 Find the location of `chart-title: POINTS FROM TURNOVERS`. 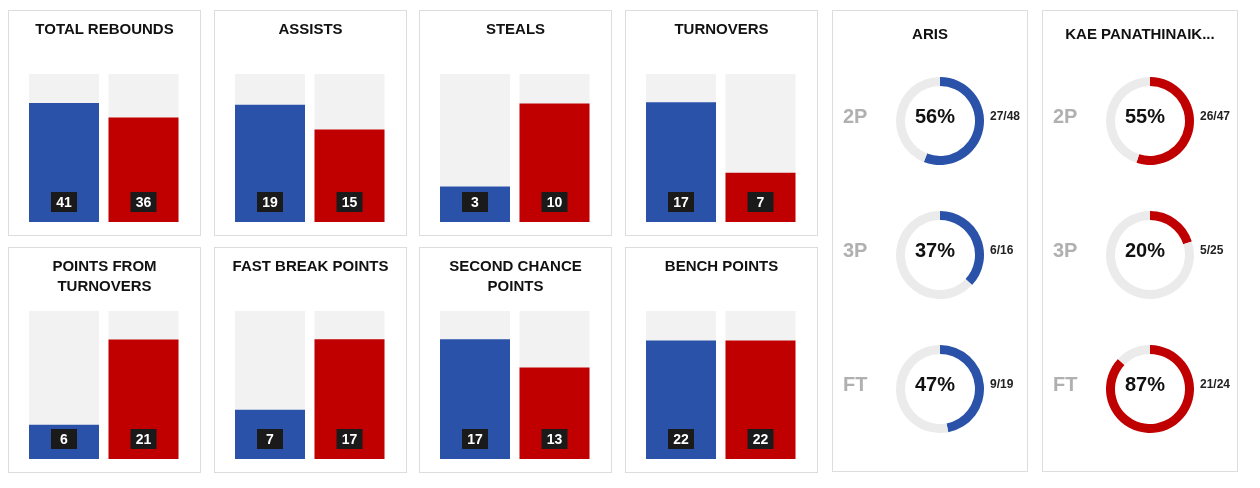

chart-title: POINTS FROM TURNOVERS is located at coordinates (104, 276).